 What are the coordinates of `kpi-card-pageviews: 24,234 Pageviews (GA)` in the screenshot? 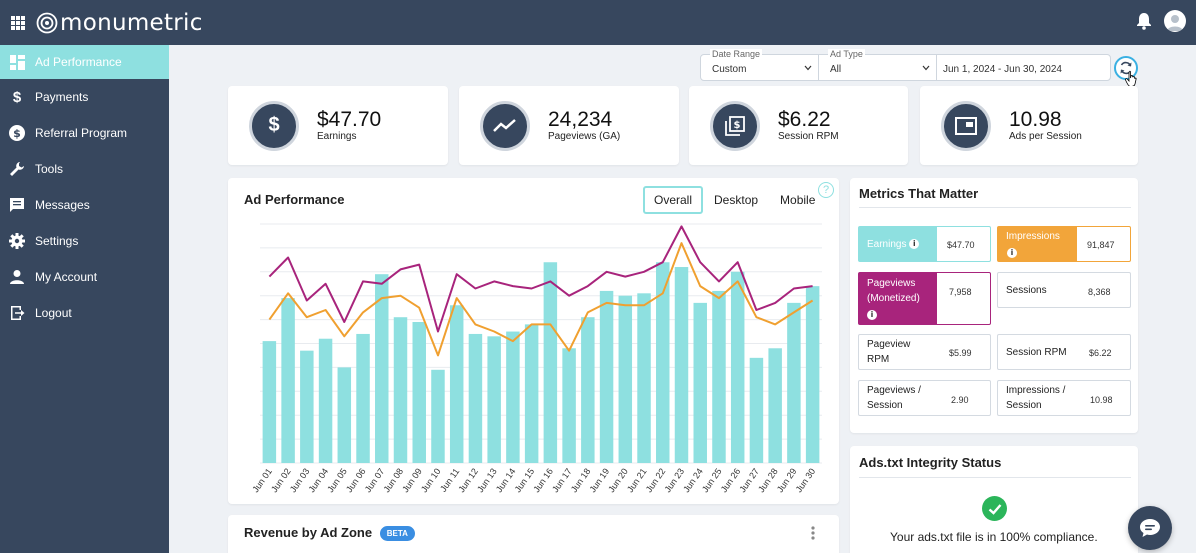 It's located at (569, 125).